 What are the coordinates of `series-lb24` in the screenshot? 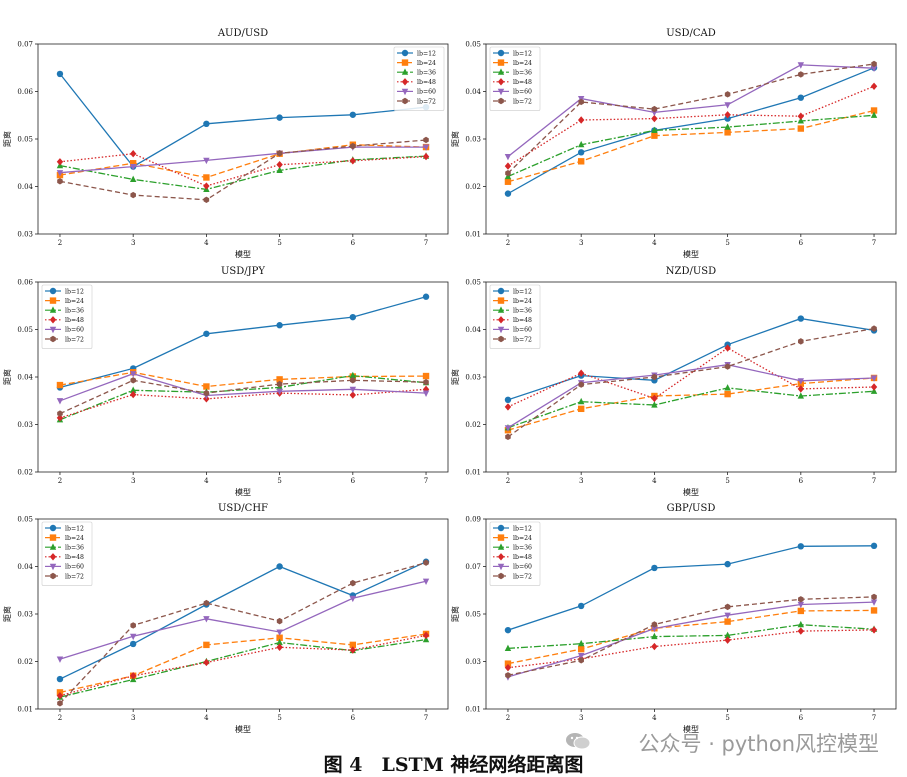 It's located at (691, 146).